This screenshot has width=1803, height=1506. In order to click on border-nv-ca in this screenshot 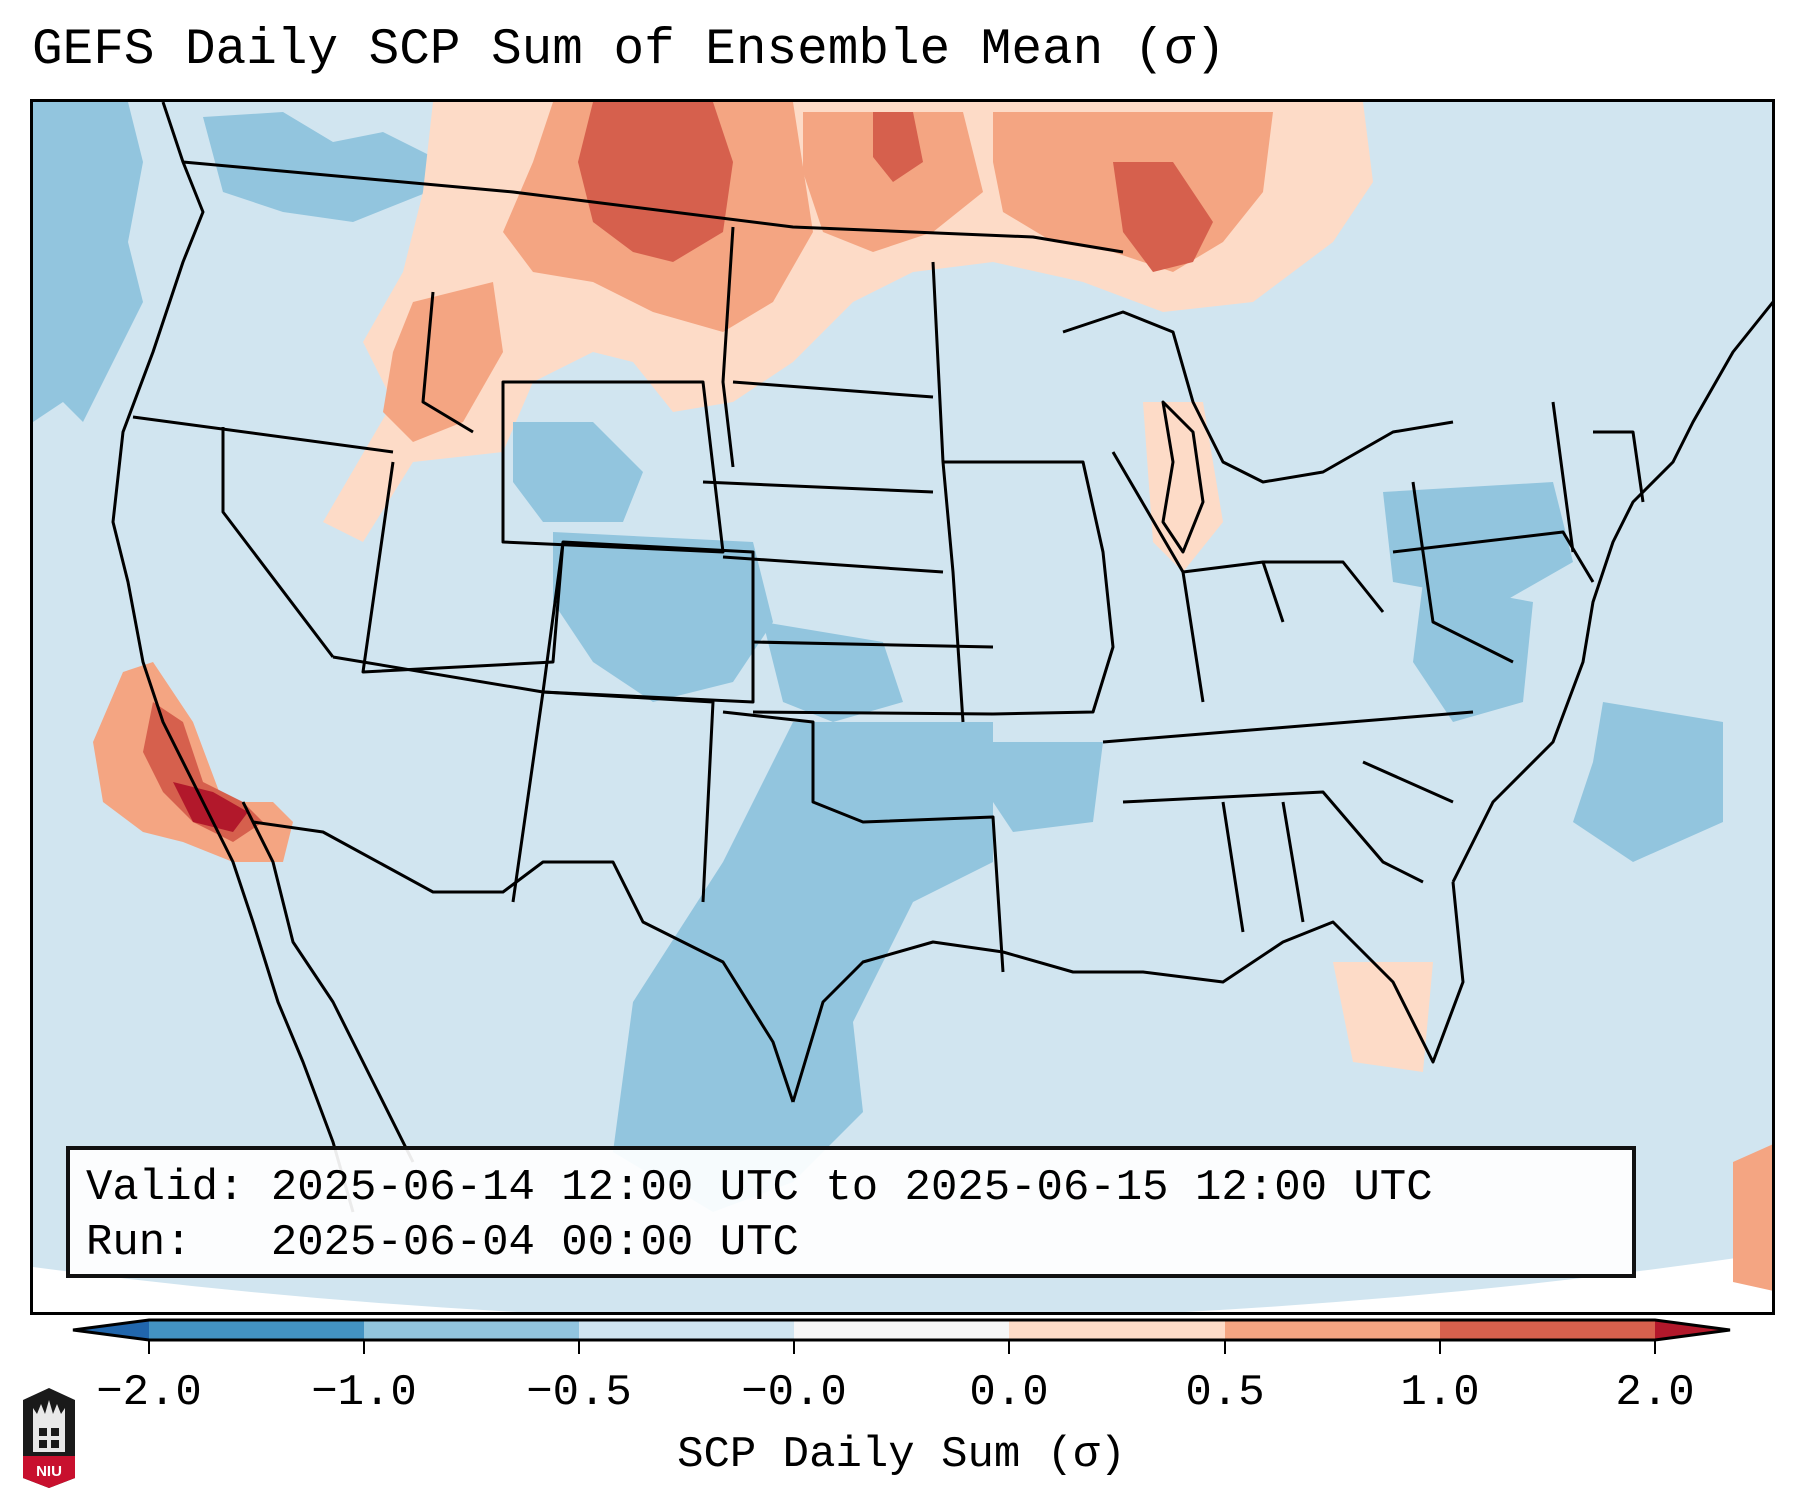, I will do `click(278, 542)`.